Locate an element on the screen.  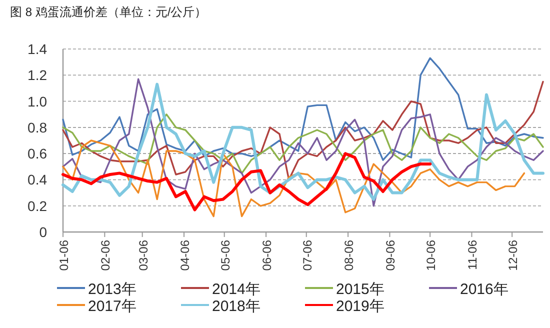
x-tick-label: 11-06 is located at coordinates (473, 255).